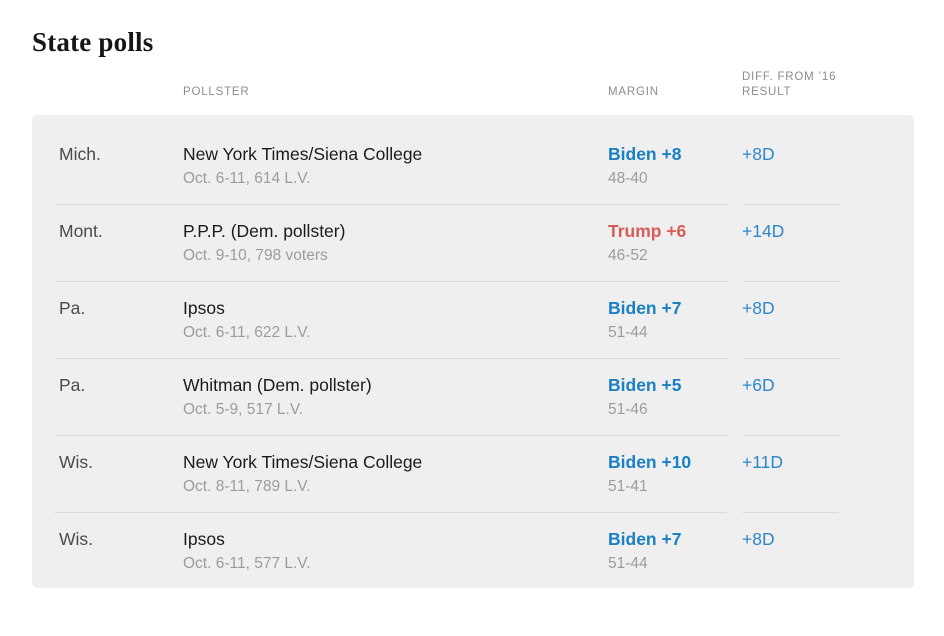 Image resolution: width=944 pixels, height=636 pixels. What do you see at coordinates (628, 486) in the screenshot?
I see `result-value: 51-41` at bounding box center [628, 486].